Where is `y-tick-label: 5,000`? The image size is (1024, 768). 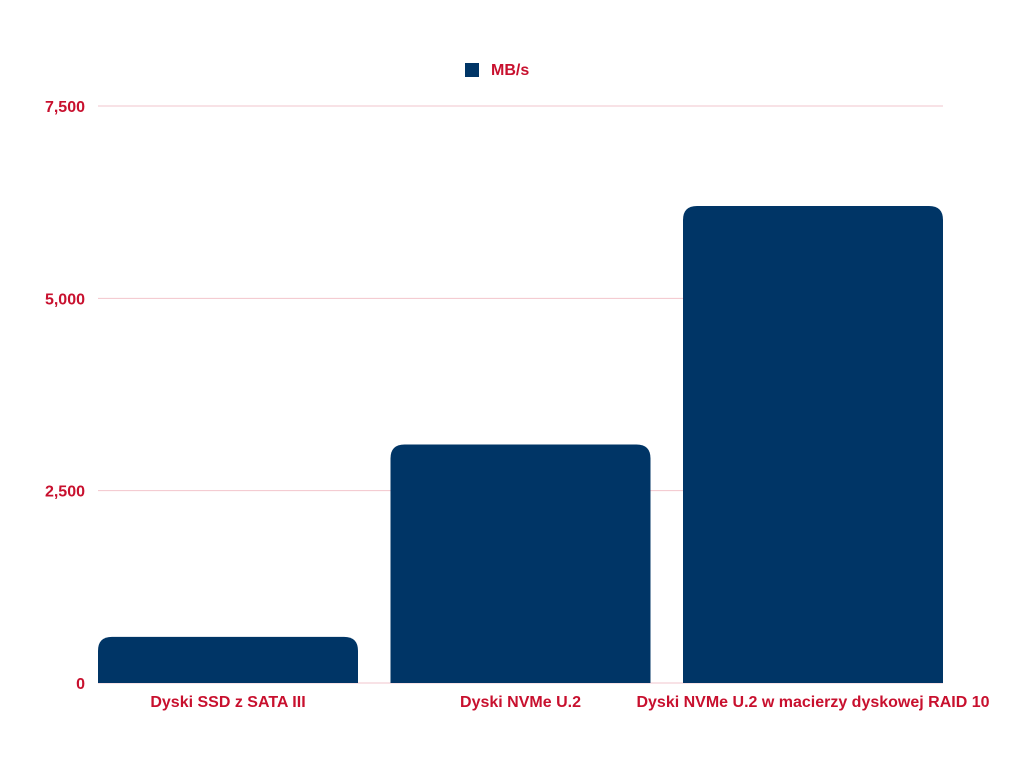
y-tick-label: 5,000 is located at coordinates (65, 299).